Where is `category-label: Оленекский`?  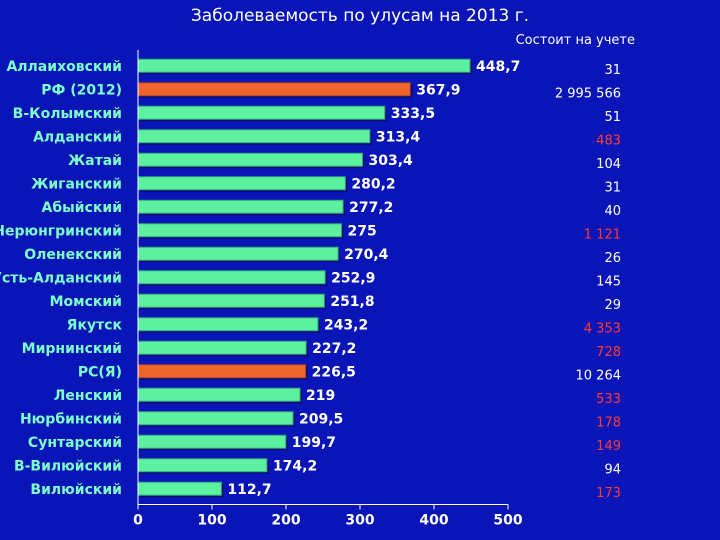
category-label: Оленекский is located at coordinates (73, 255).